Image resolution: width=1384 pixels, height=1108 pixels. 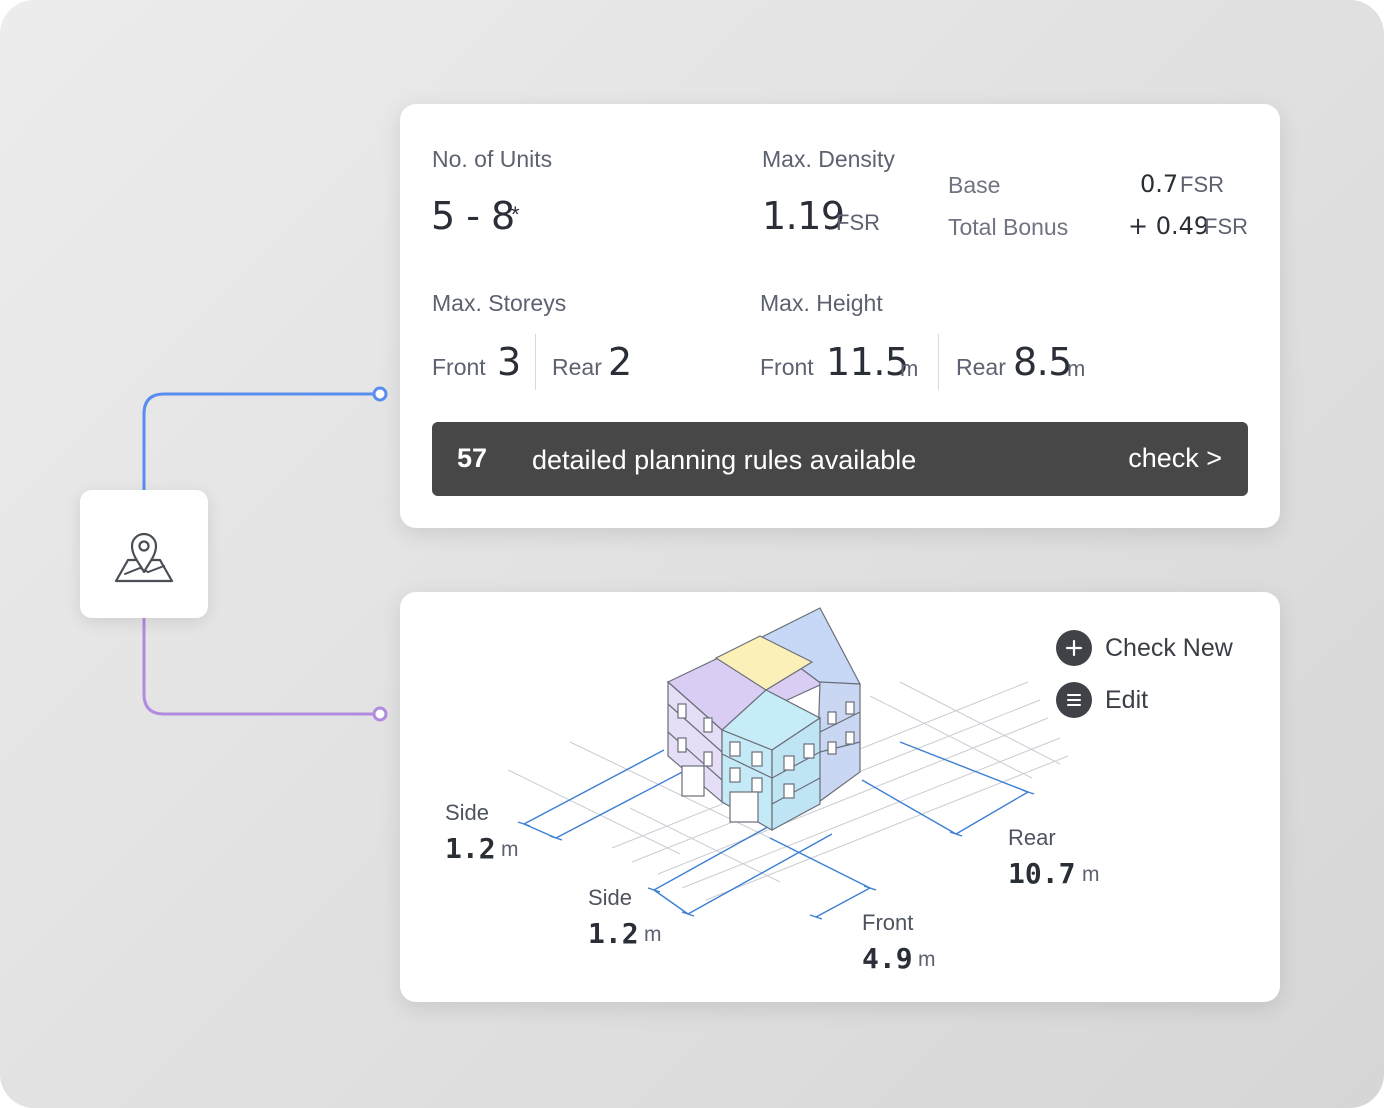 I want to click on front-unit: m, so click(x=927, y=959).